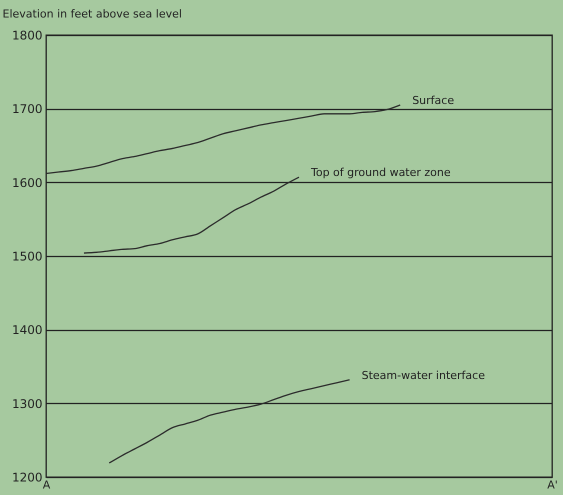  What do you see at coordinates (27, 183) in the screenshot?
I see `y-tick-label: 1600` at bounding box center [27, 183].